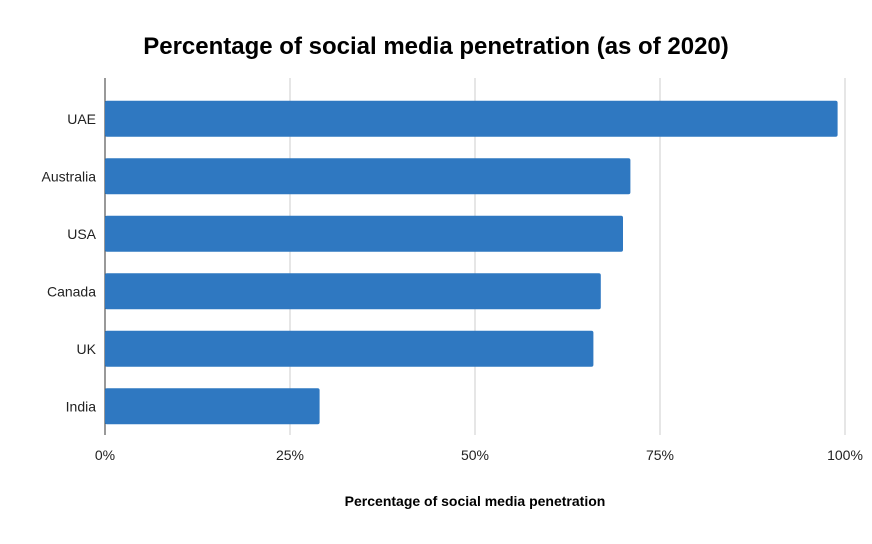  What do you see at coordinates (71, 291) in the screenshot?
I see `y-category-label: Canada` at bounding box center [71, 291].